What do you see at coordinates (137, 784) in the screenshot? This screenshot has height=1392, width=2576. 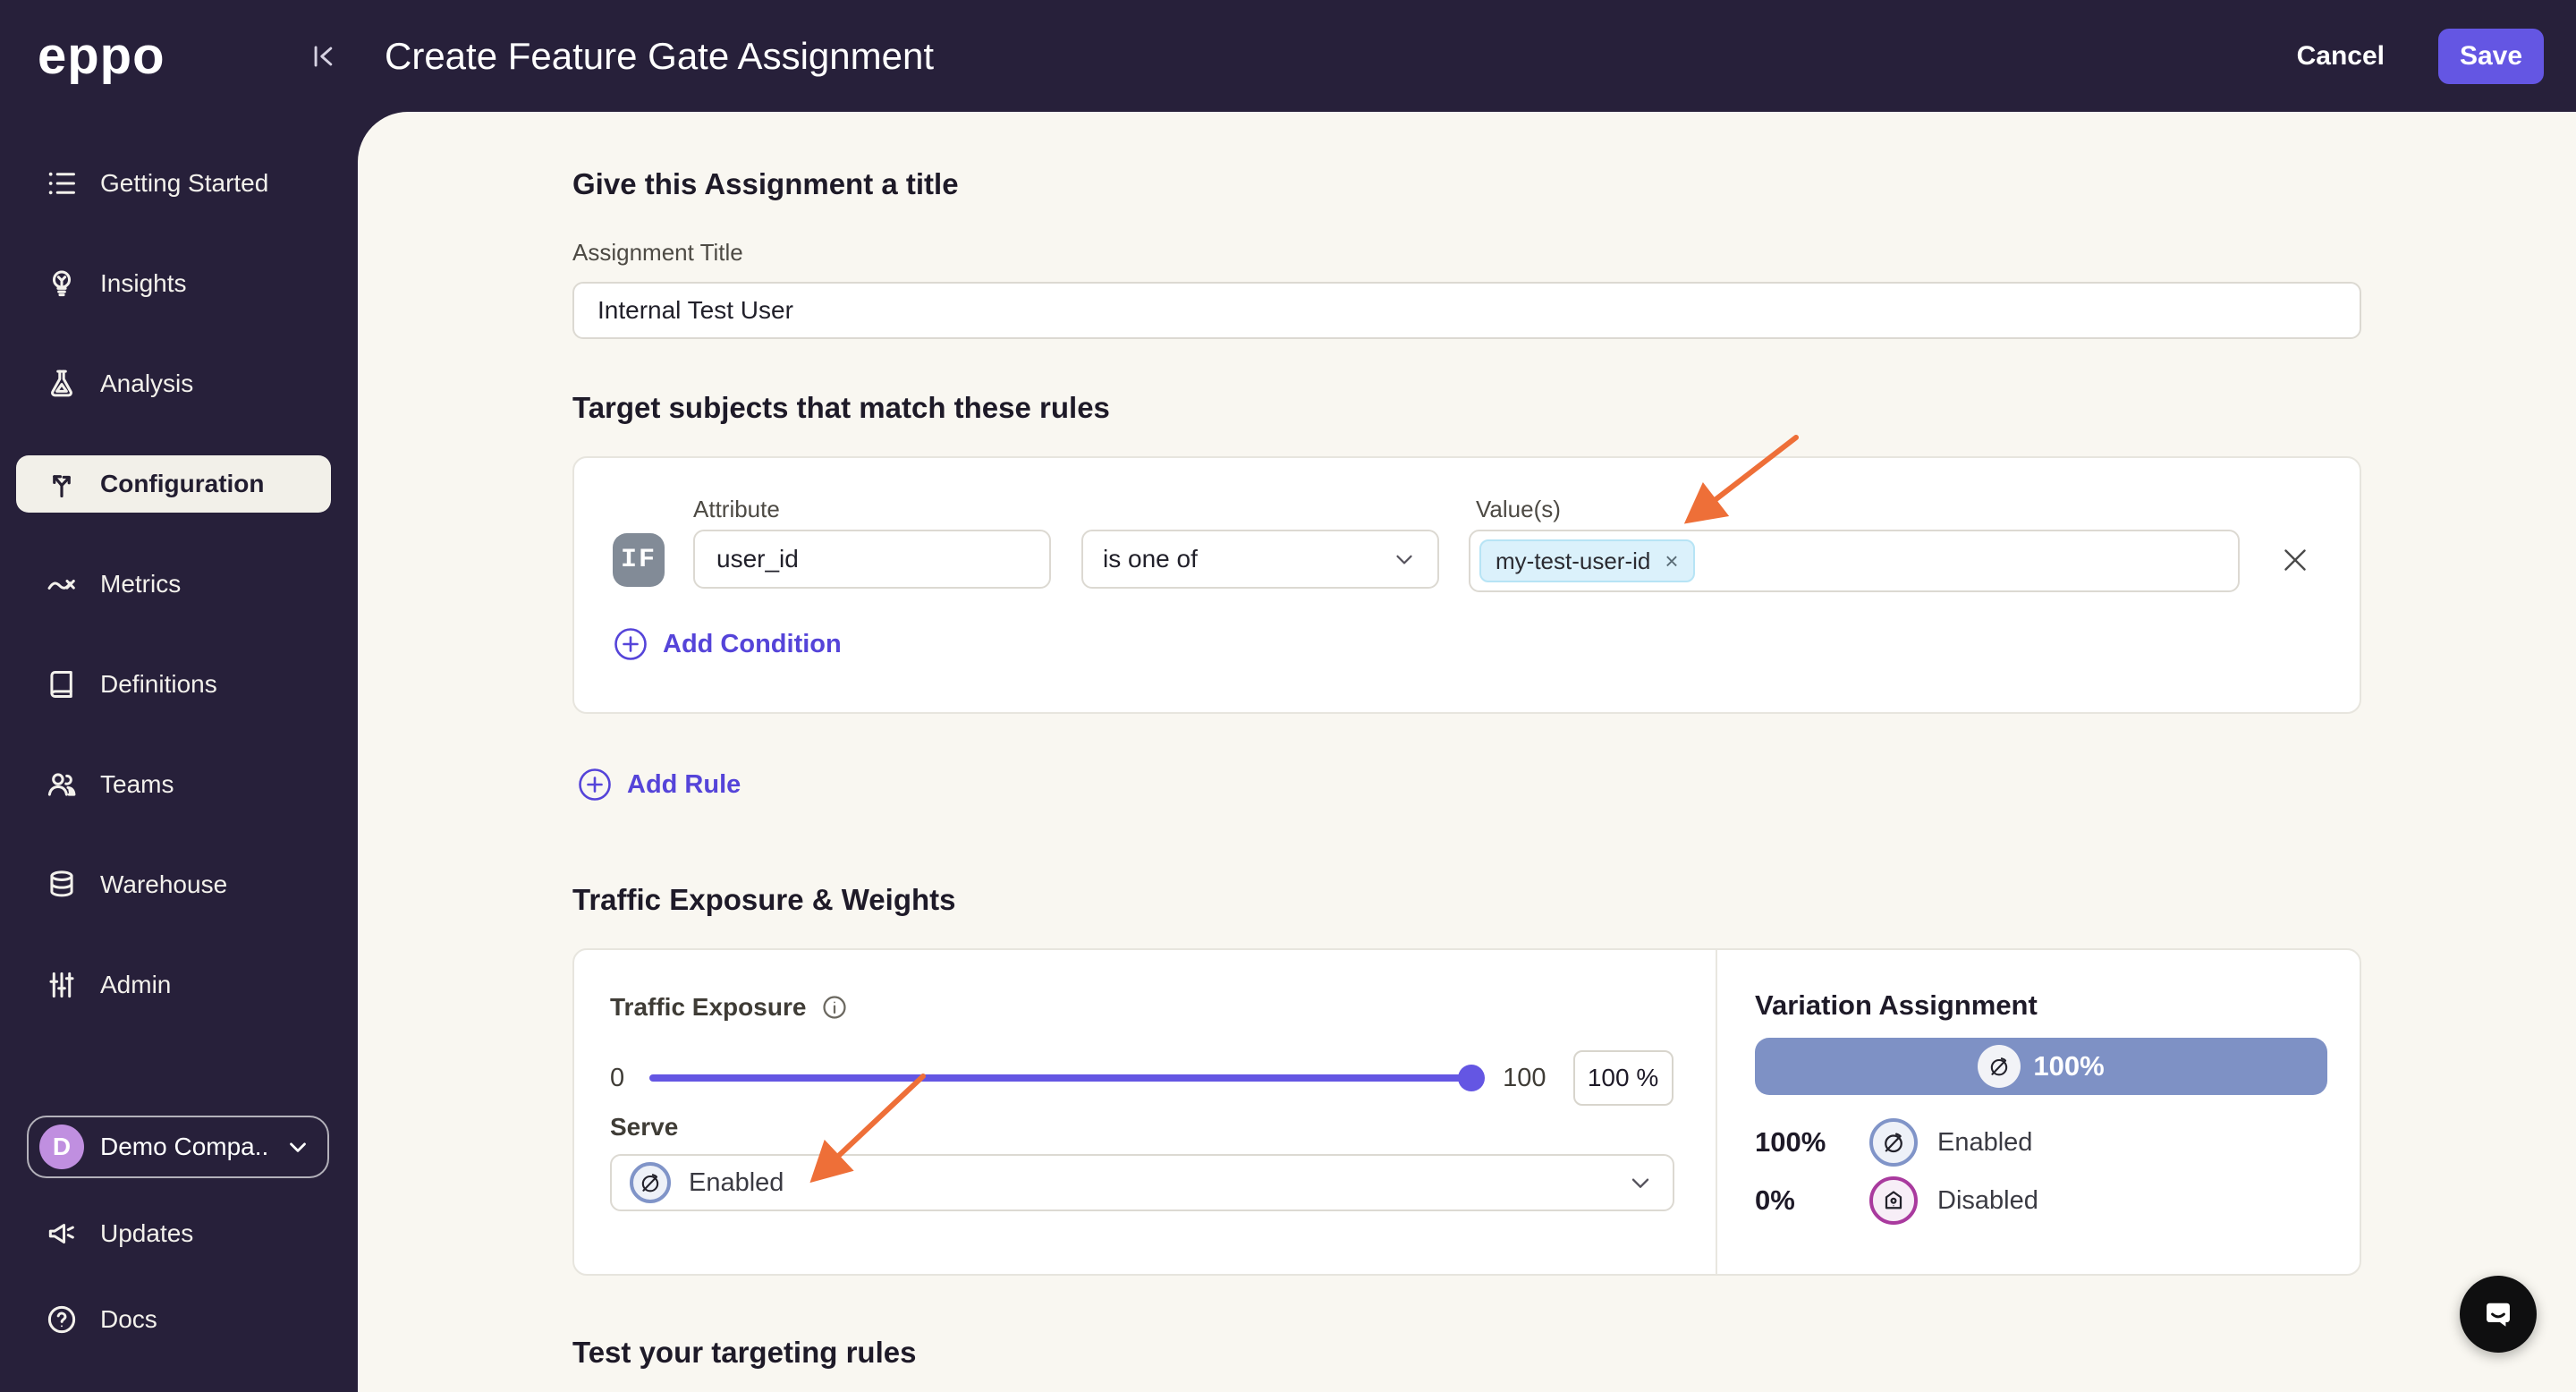 I see `sidebar-item-label: Teams` at bounding box center [137, 784].